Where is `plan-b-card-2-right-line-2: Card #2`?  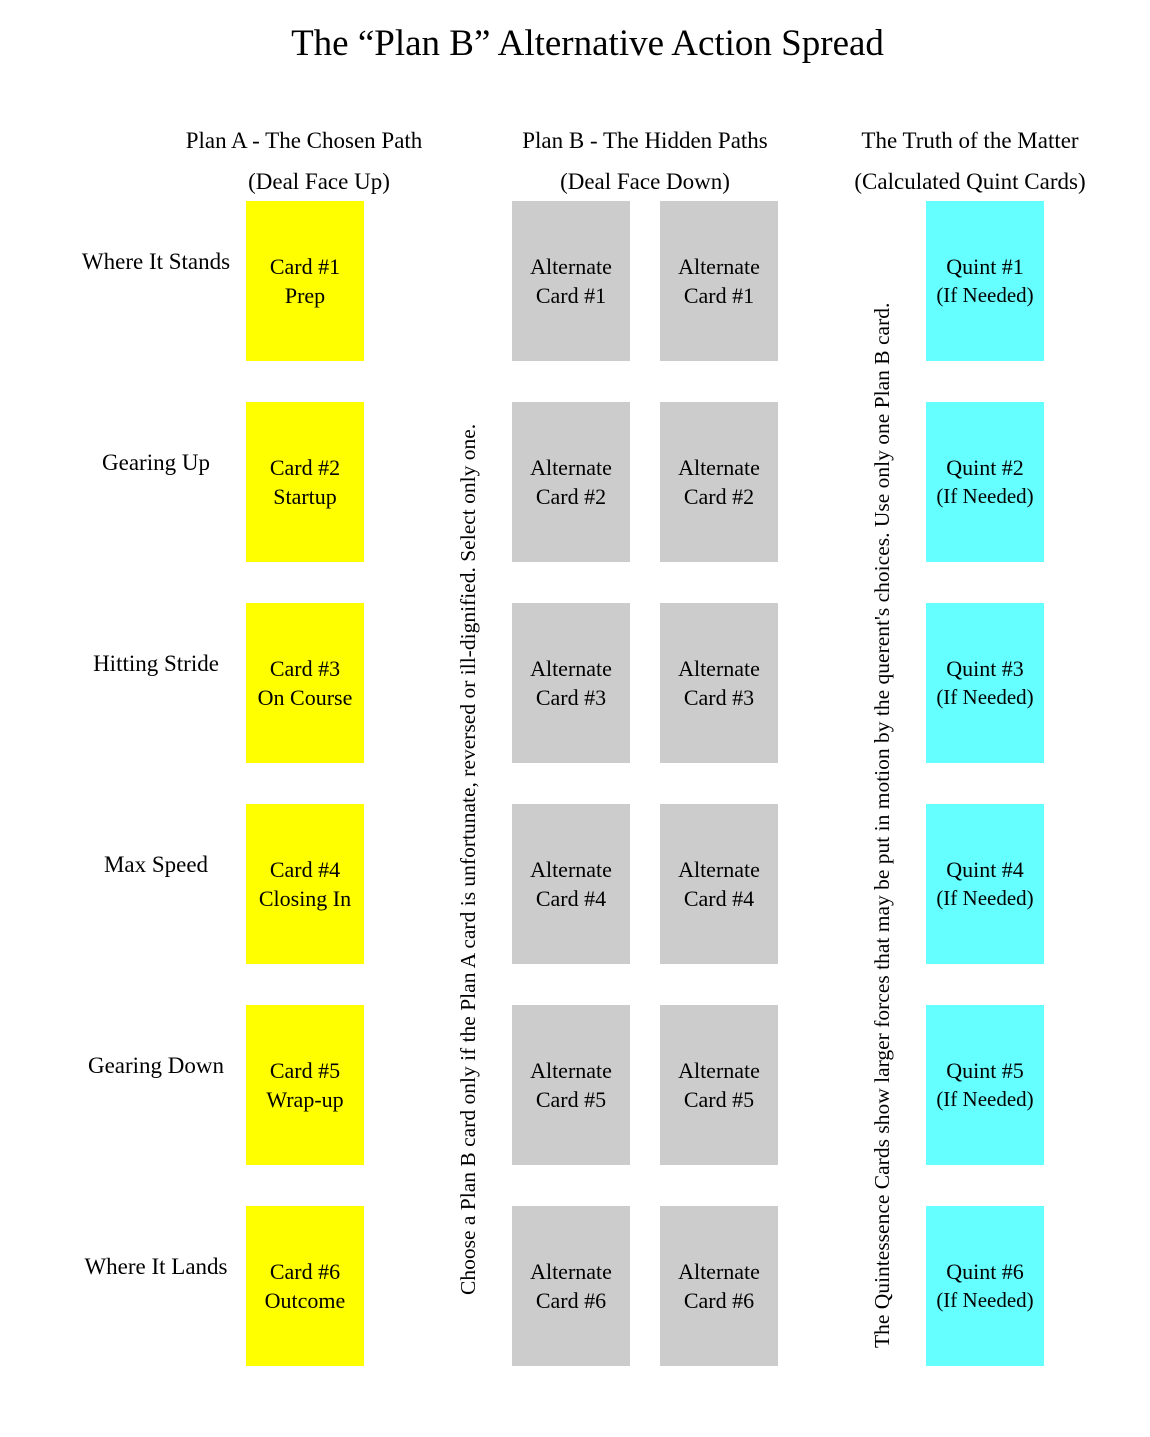
plan-b-card-2-right-line-2: Card #2 is located at coordinates (719, 496).